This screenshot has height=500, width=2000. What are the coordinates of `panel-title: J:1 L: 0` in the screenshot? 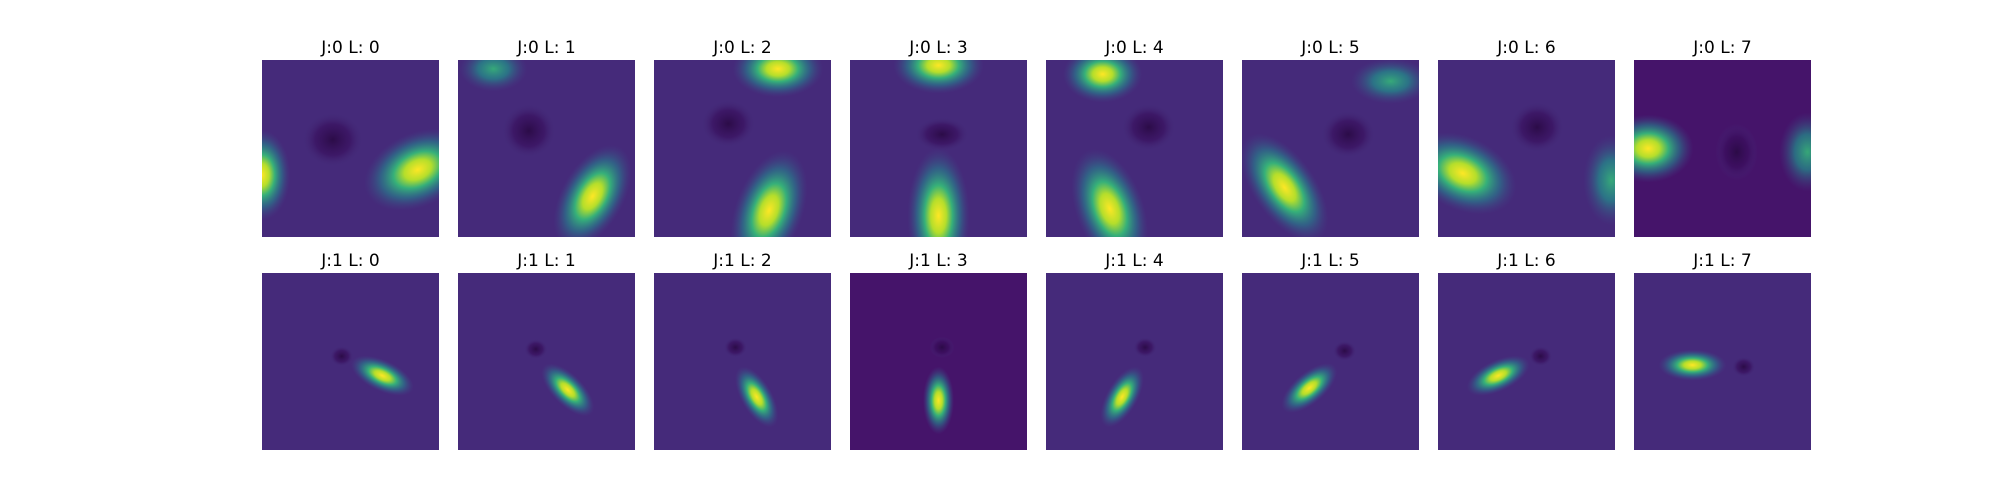 It's located at (349, 261).